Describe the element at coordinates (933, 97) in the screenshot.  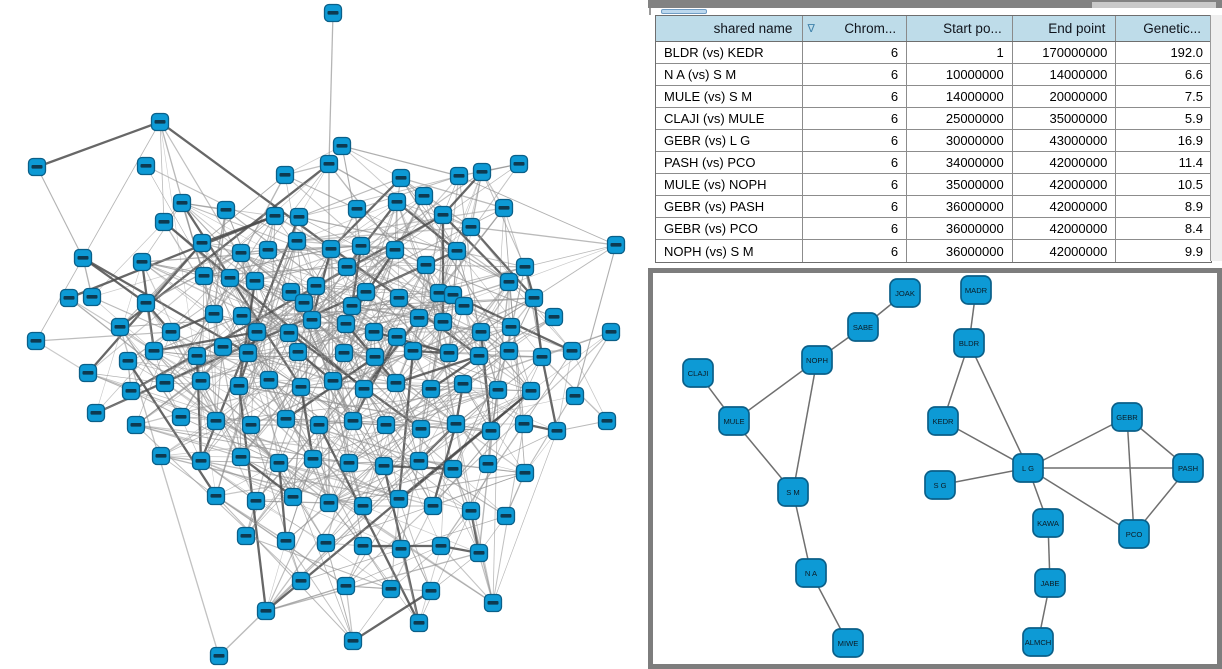
I see `table-row: MULE (vs) S M 6 14000000 20000000 7.5` at that location.